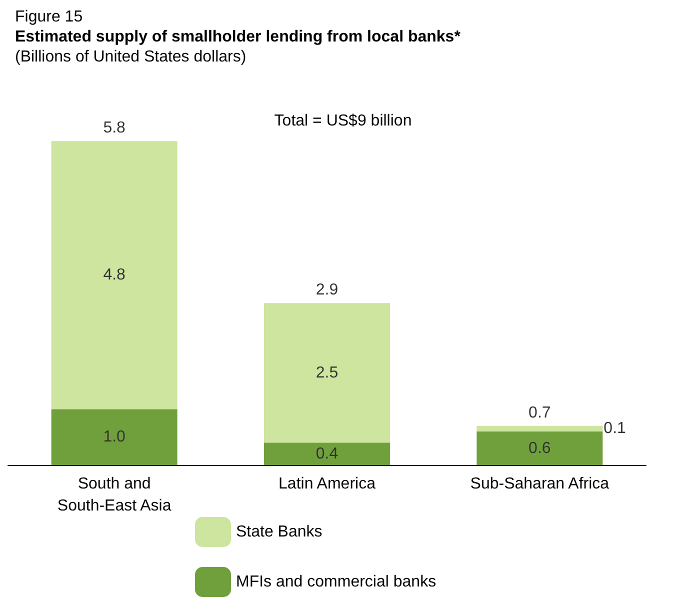 The width and height of the screenshot is (686, 610). I want to click on data-label: 0.4, so click(327, 453).